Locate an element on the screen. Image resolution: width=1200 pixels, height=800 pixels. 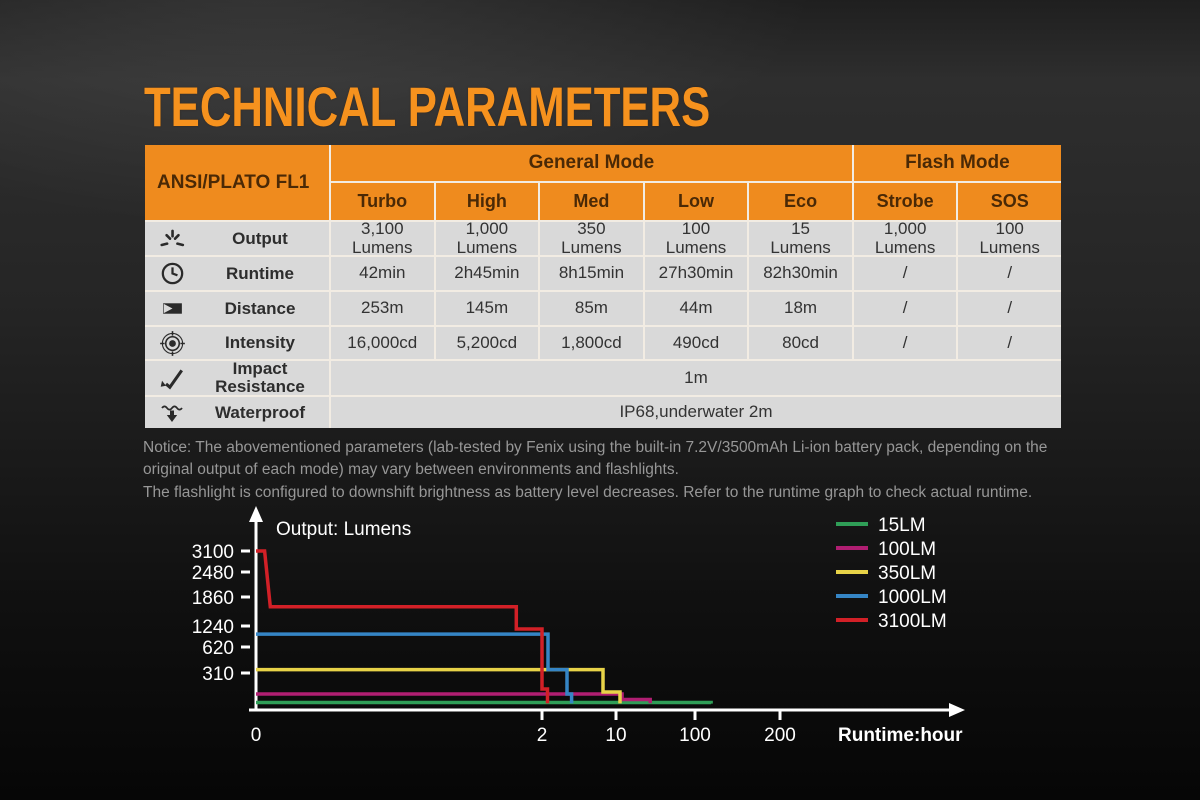
table-cell: 8h15min is located at coordinates (591, 273).